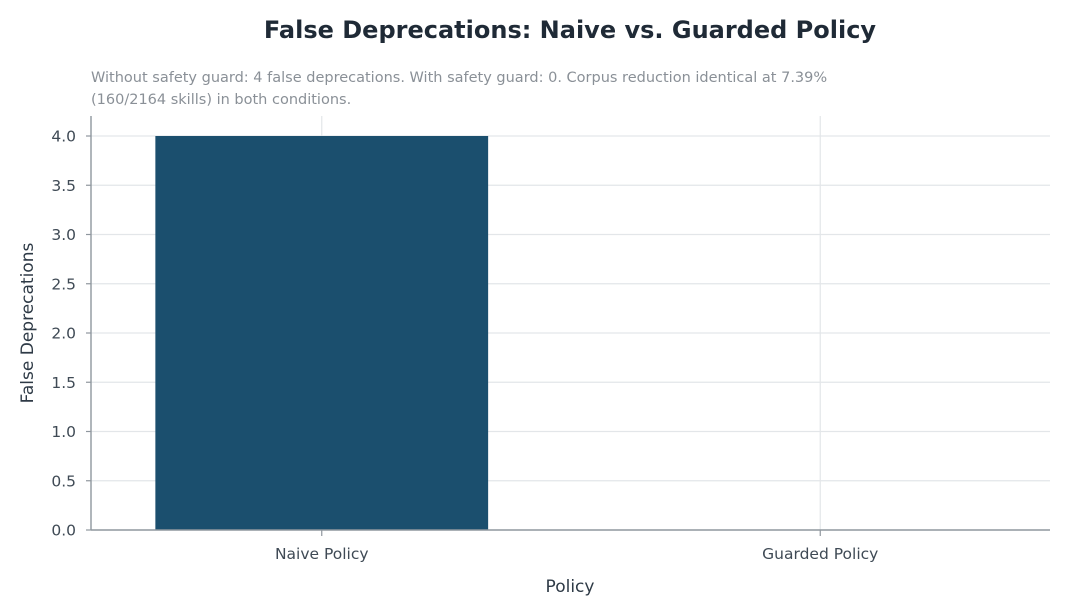 The width and height of the screenshot is (1065, 615). I want to click on y-tick-label: 2.5, so click(63, 284).